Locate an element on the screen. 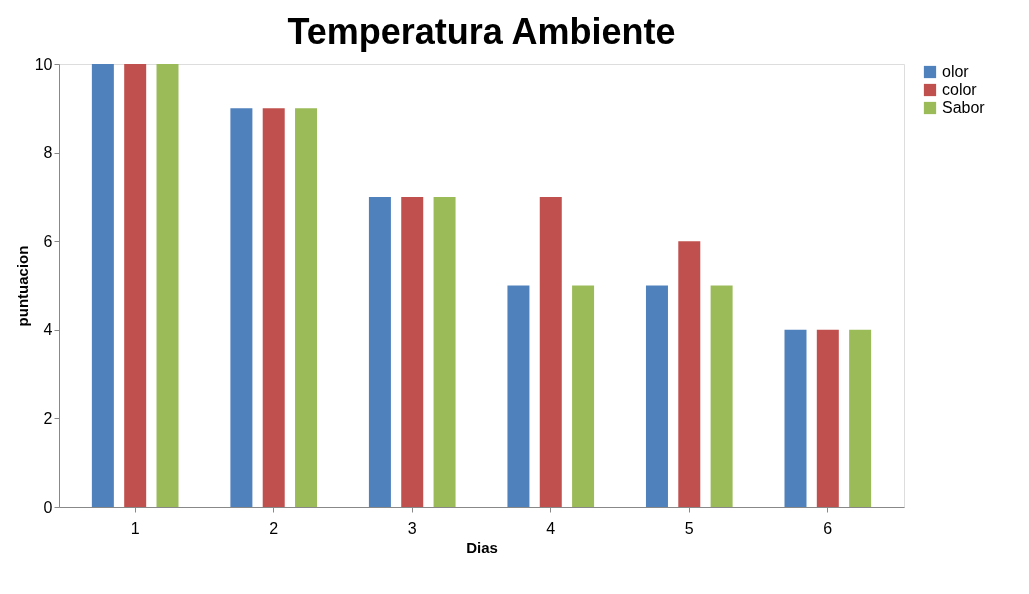 This screenshot has width=1029, height=594. legend-label: color is located at coordinates (960, 89).